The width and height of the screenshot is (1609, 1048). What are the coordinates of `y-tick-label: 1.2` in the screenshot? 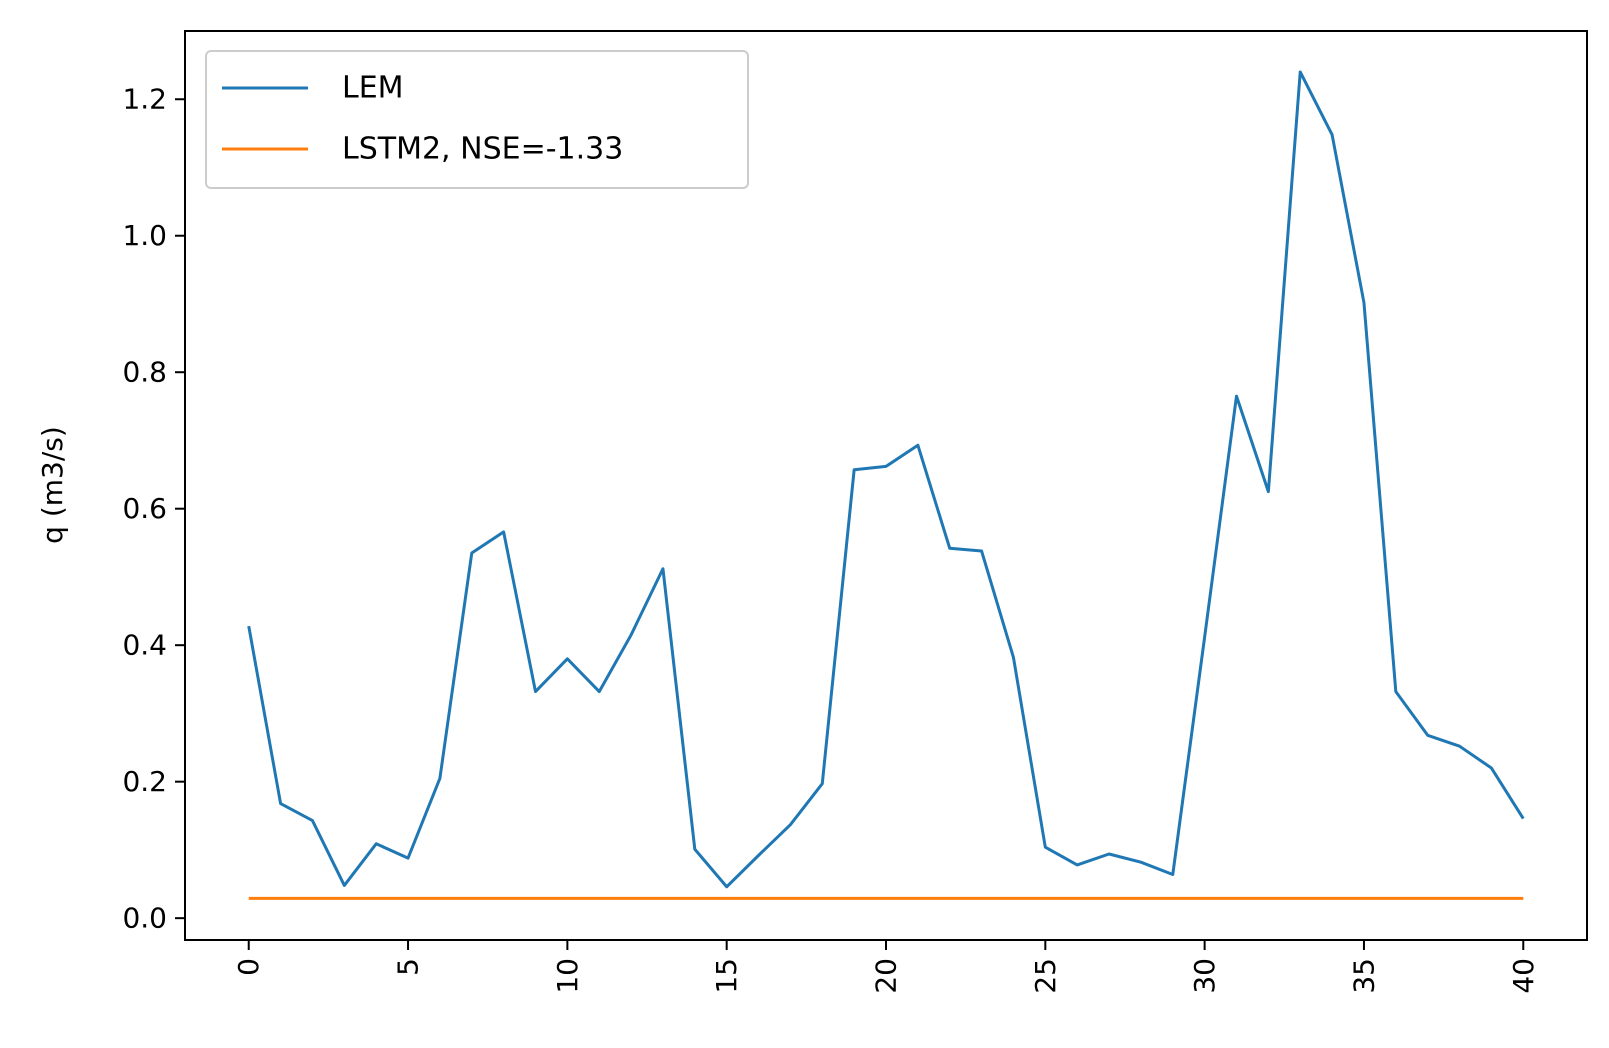 It's located at (144, 99).